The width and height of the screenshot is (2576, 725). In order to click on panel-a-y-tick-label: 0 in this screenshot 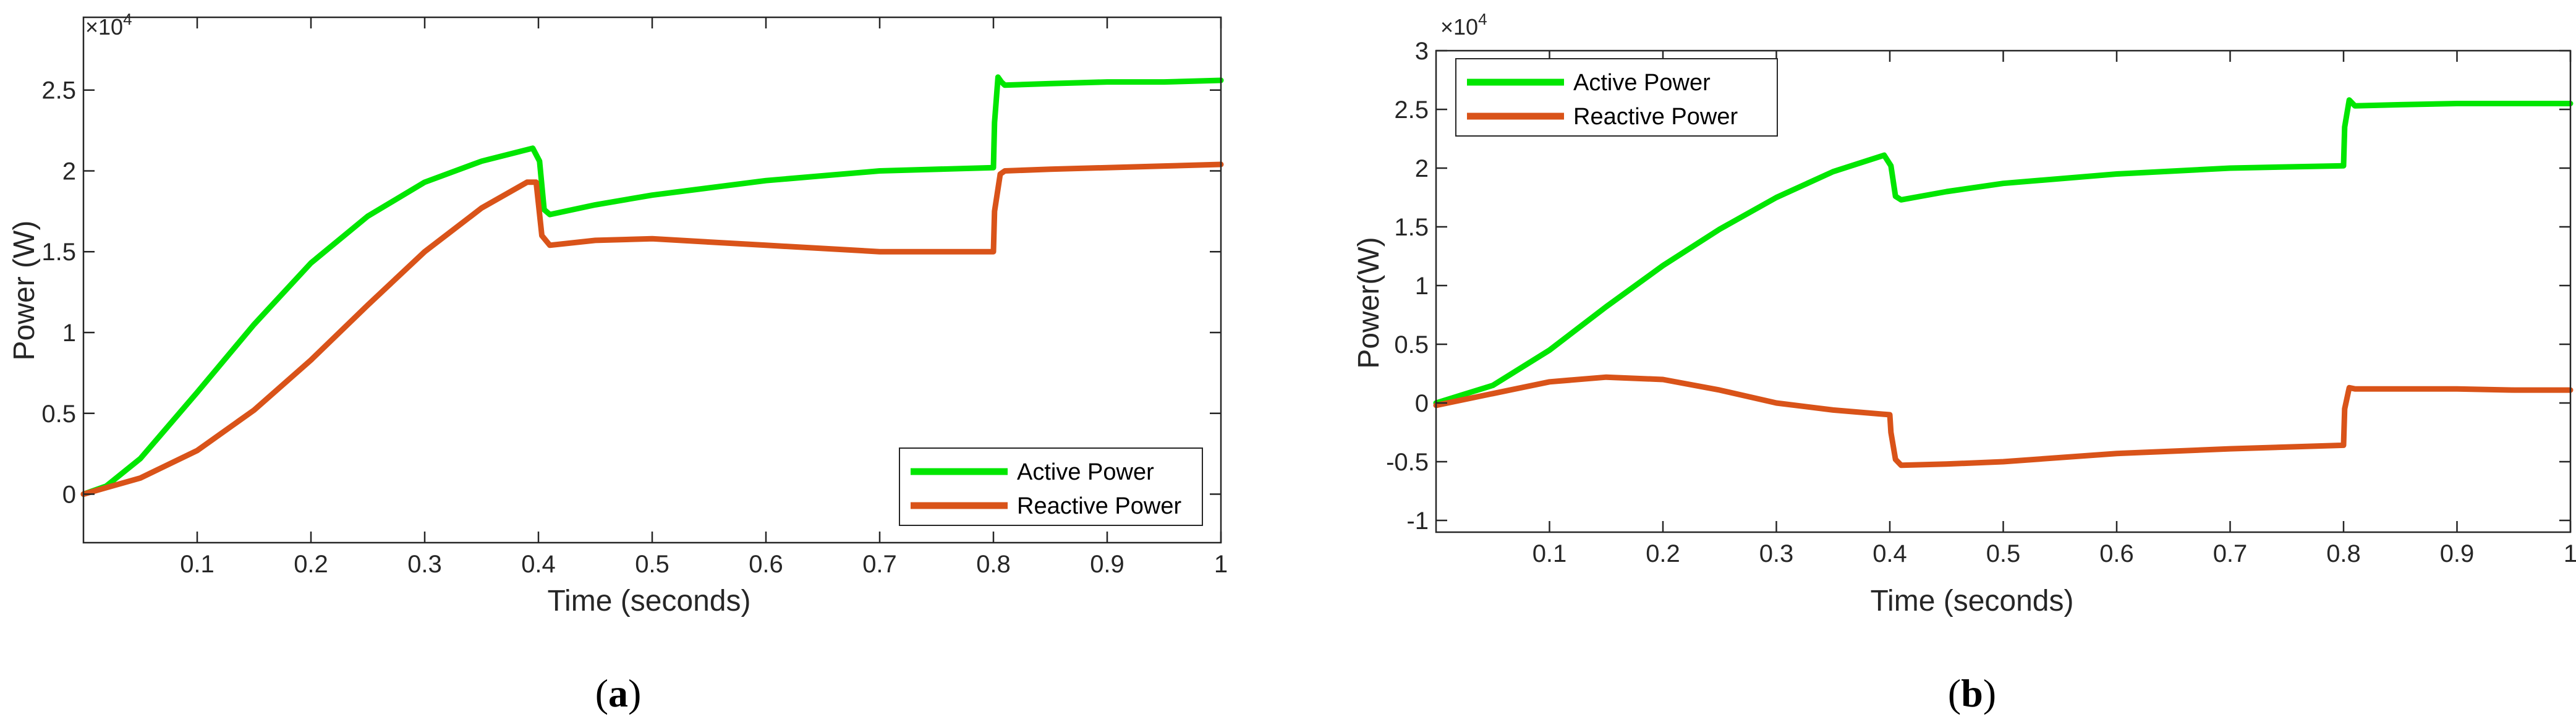, I will do `click(69, 495)`.